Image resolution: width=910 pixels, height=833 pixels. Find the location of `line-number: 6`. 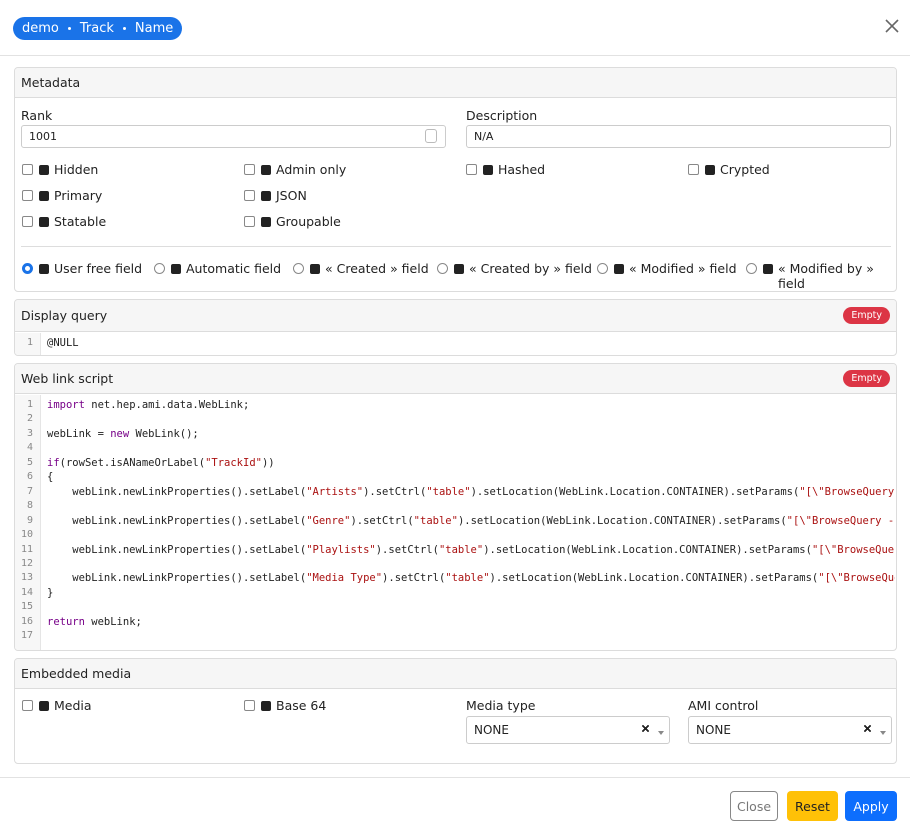

line-number: 6 is located at coordinates (29, 477).